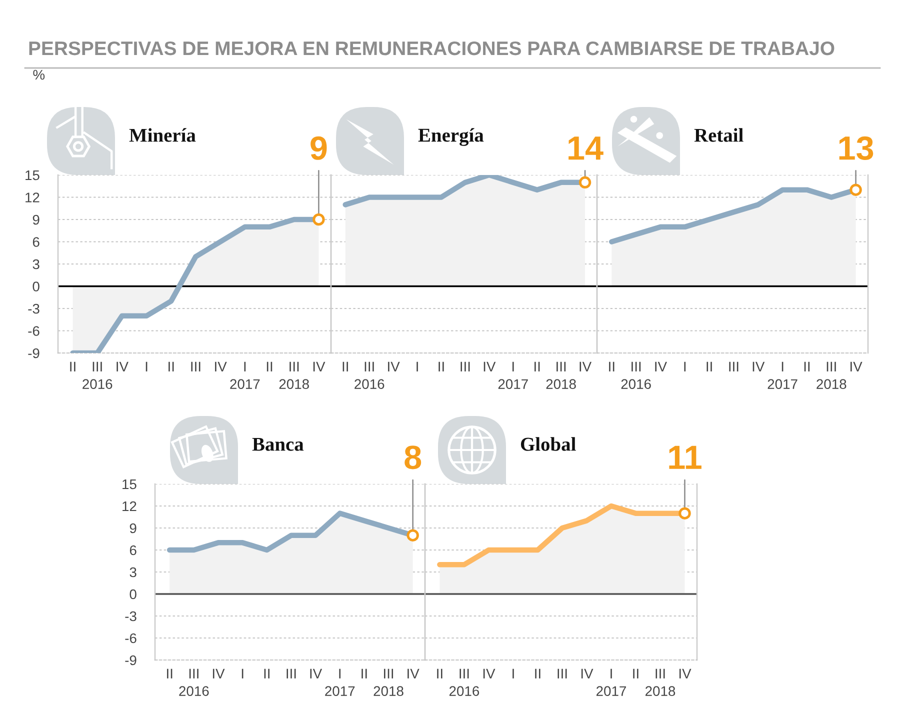 This screenshot has width=900, height=727. I want to click on data-label: 11, so click(685, 457).